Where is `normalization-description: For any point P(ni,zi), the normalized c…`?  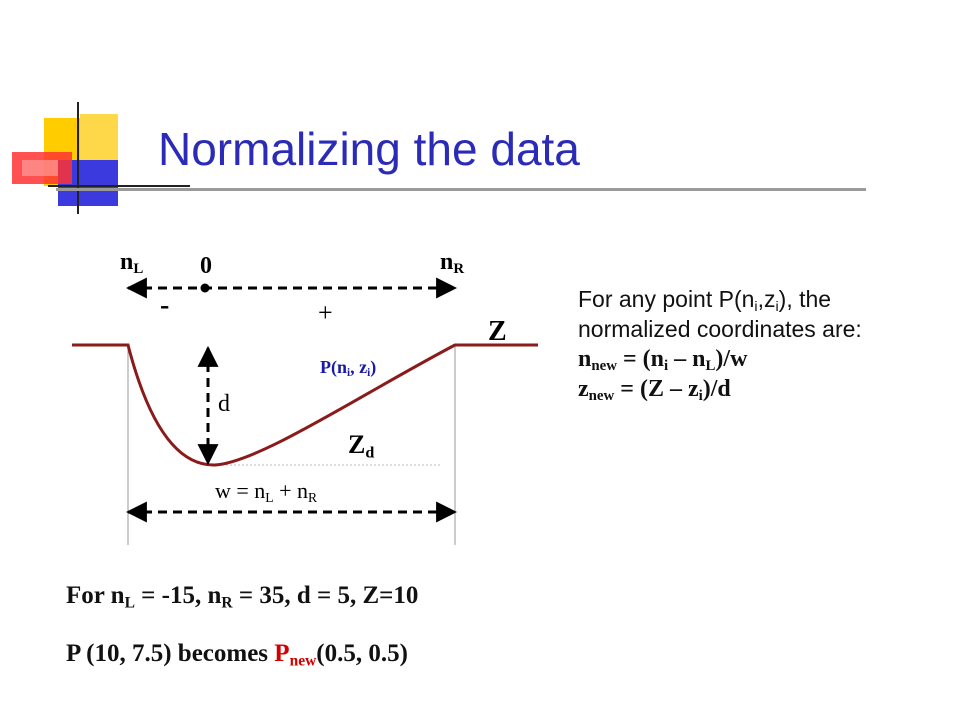
normalization-description: For any point P(ni,zi), the normalized c… is located at coordinates (743, 344).